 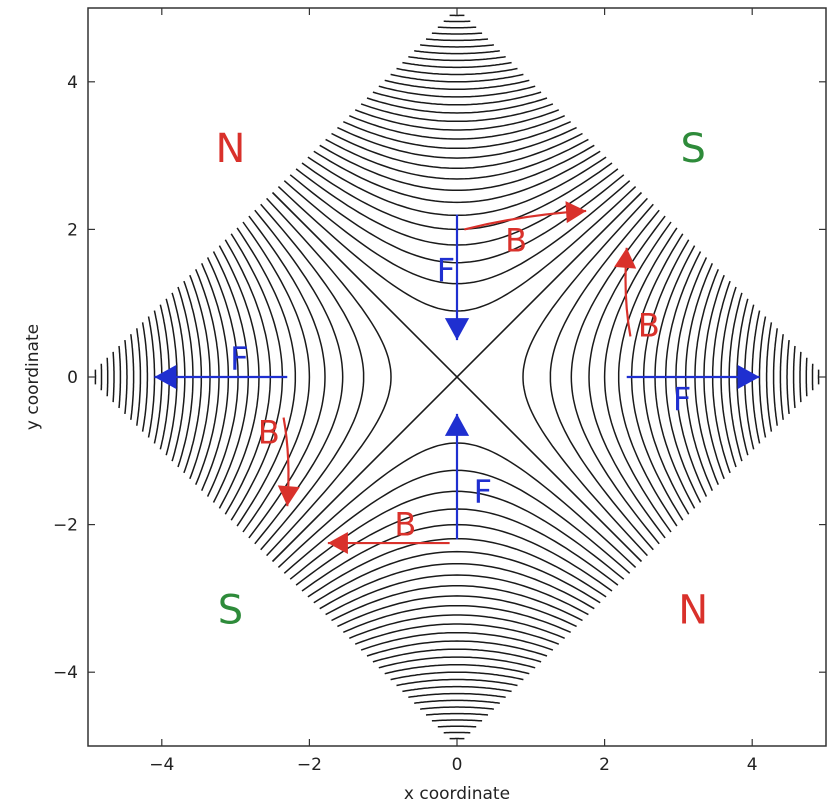 What do you see at coordinates (457, 765) in the screenshot?
I see `x-tick-label: 0` at bounding box center [457, 765].